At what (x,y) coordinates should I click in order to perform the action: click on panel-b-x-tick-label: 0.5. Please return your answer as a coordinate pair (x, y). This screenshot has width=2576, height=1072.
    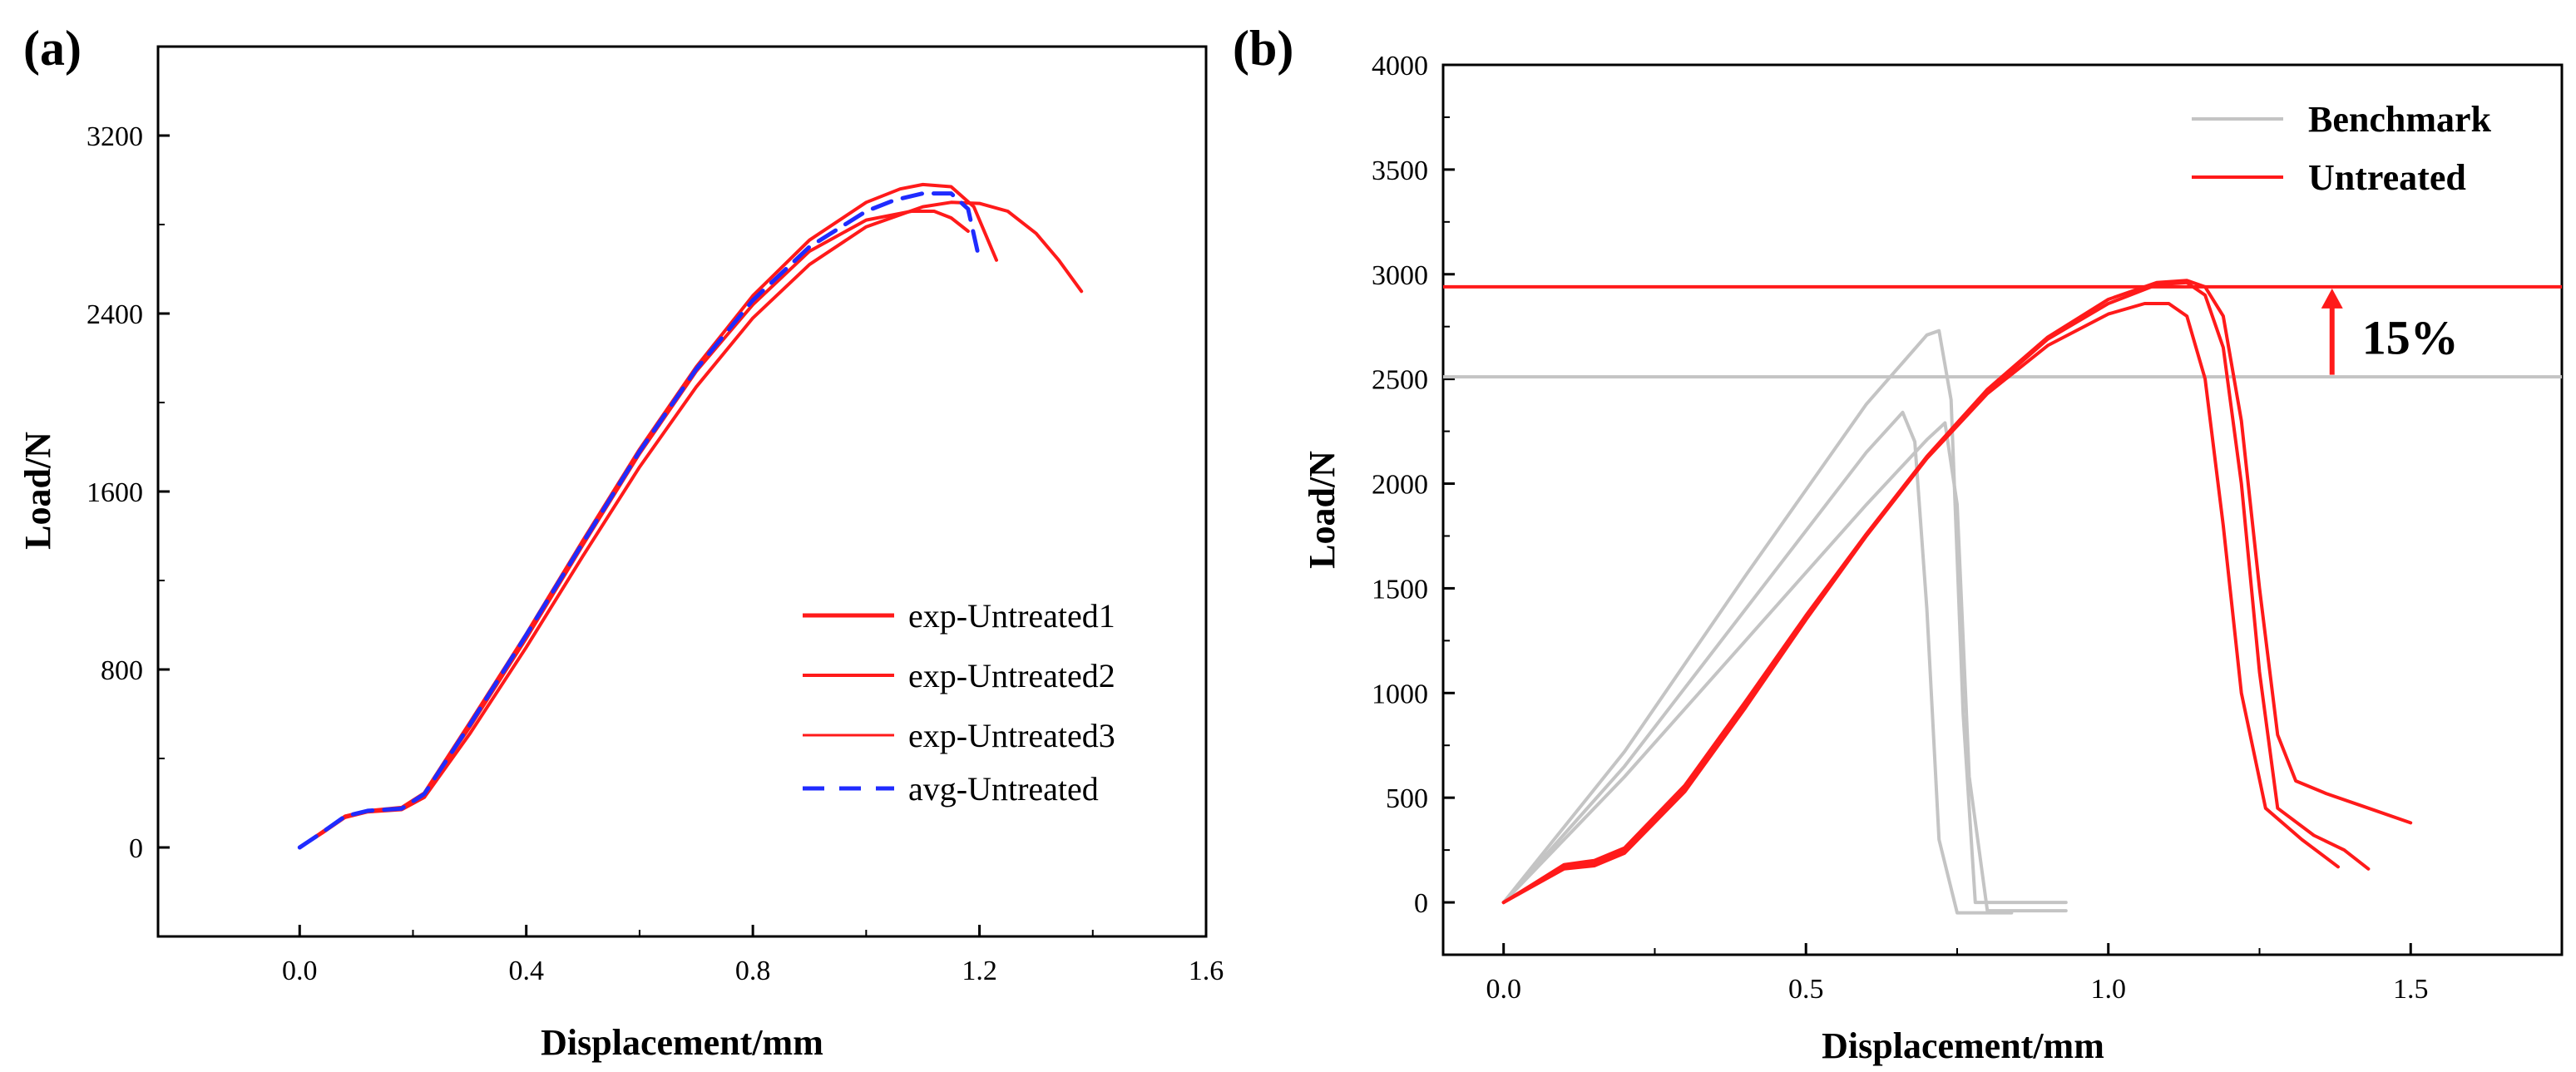
    Looking at the image, I should click on (1806, 990).